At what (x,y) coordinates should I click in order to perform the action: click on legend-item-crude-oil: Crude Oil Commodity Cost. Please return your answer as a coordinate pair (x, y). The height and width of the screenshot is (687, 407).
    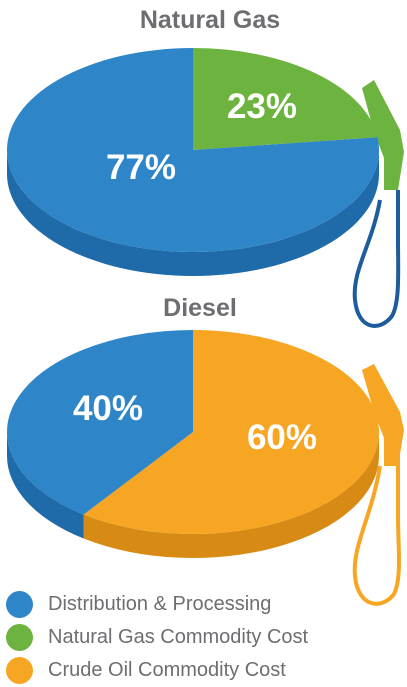
    Looking at the image, I should click on (157, 670).